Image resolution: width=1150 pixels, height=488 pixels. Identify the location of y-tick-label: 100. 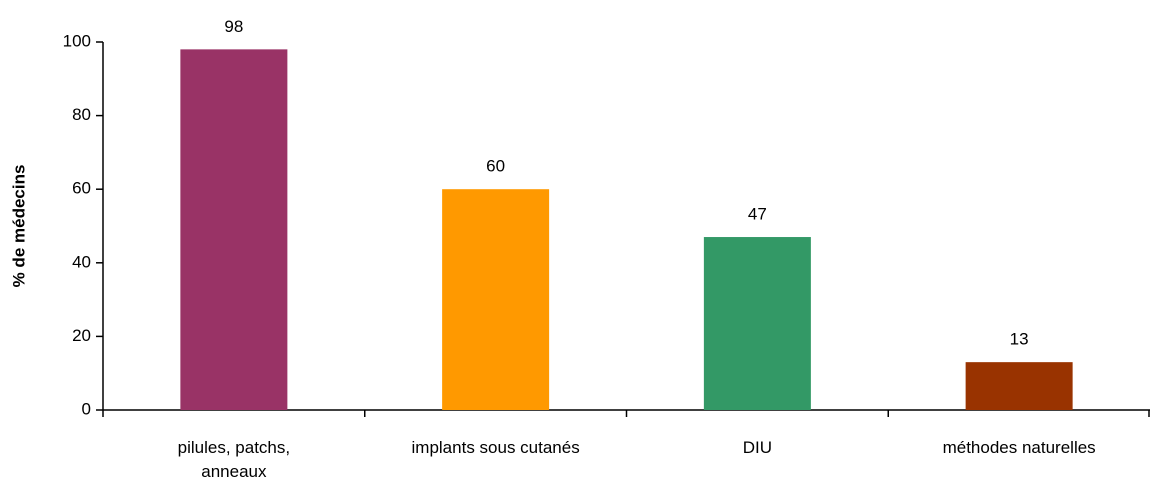
(77, 40).